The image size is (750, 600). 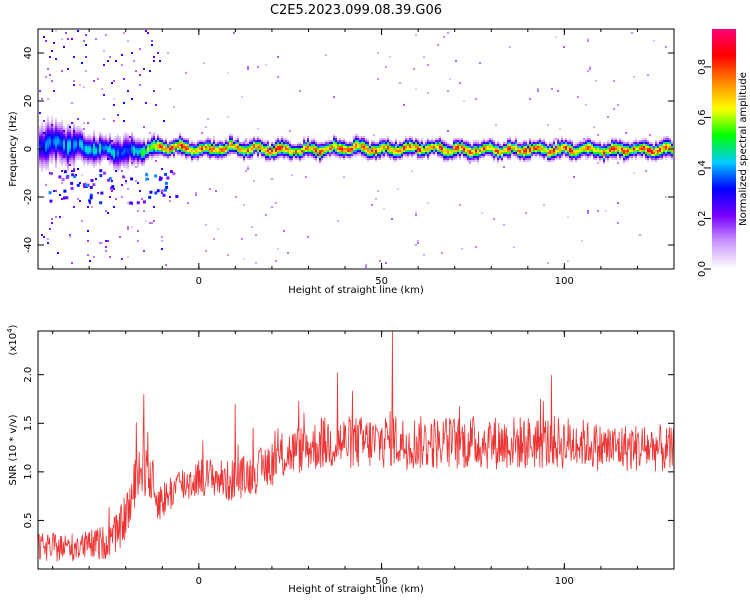 I want to click on snr-y-tick-label: 1.5, so click(x=28, y=423).